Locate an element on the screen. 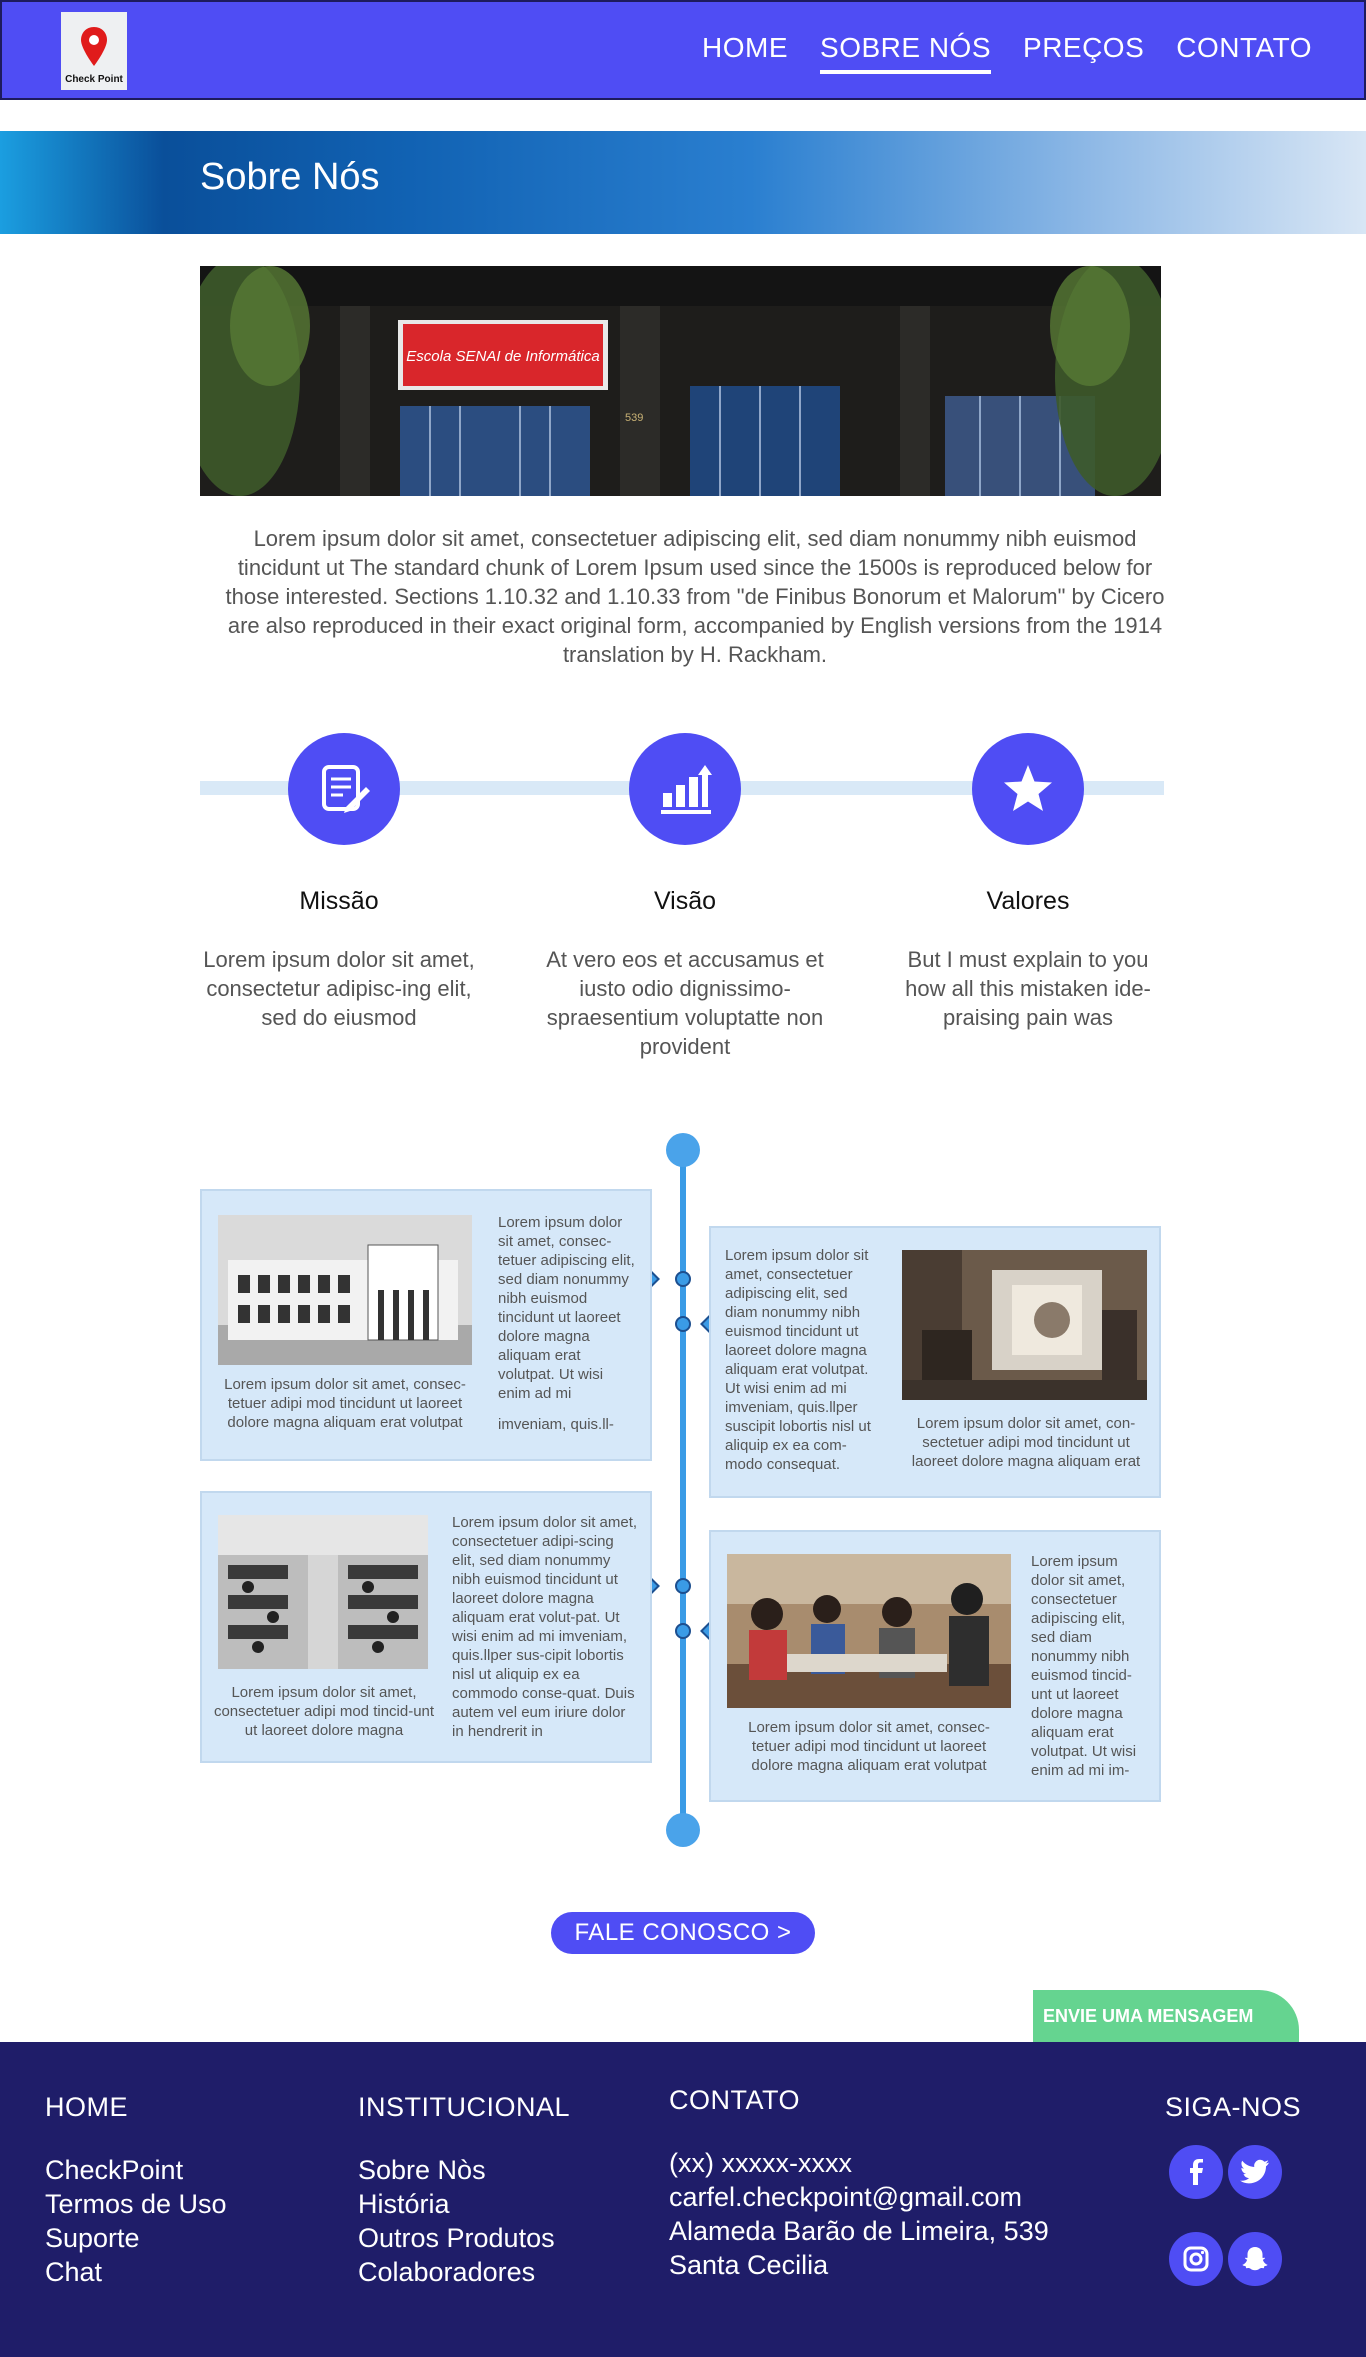 The width and height of the screenshot is (1366, 2357). page-title: Sobre Nós is located at coordinates (290, 177).